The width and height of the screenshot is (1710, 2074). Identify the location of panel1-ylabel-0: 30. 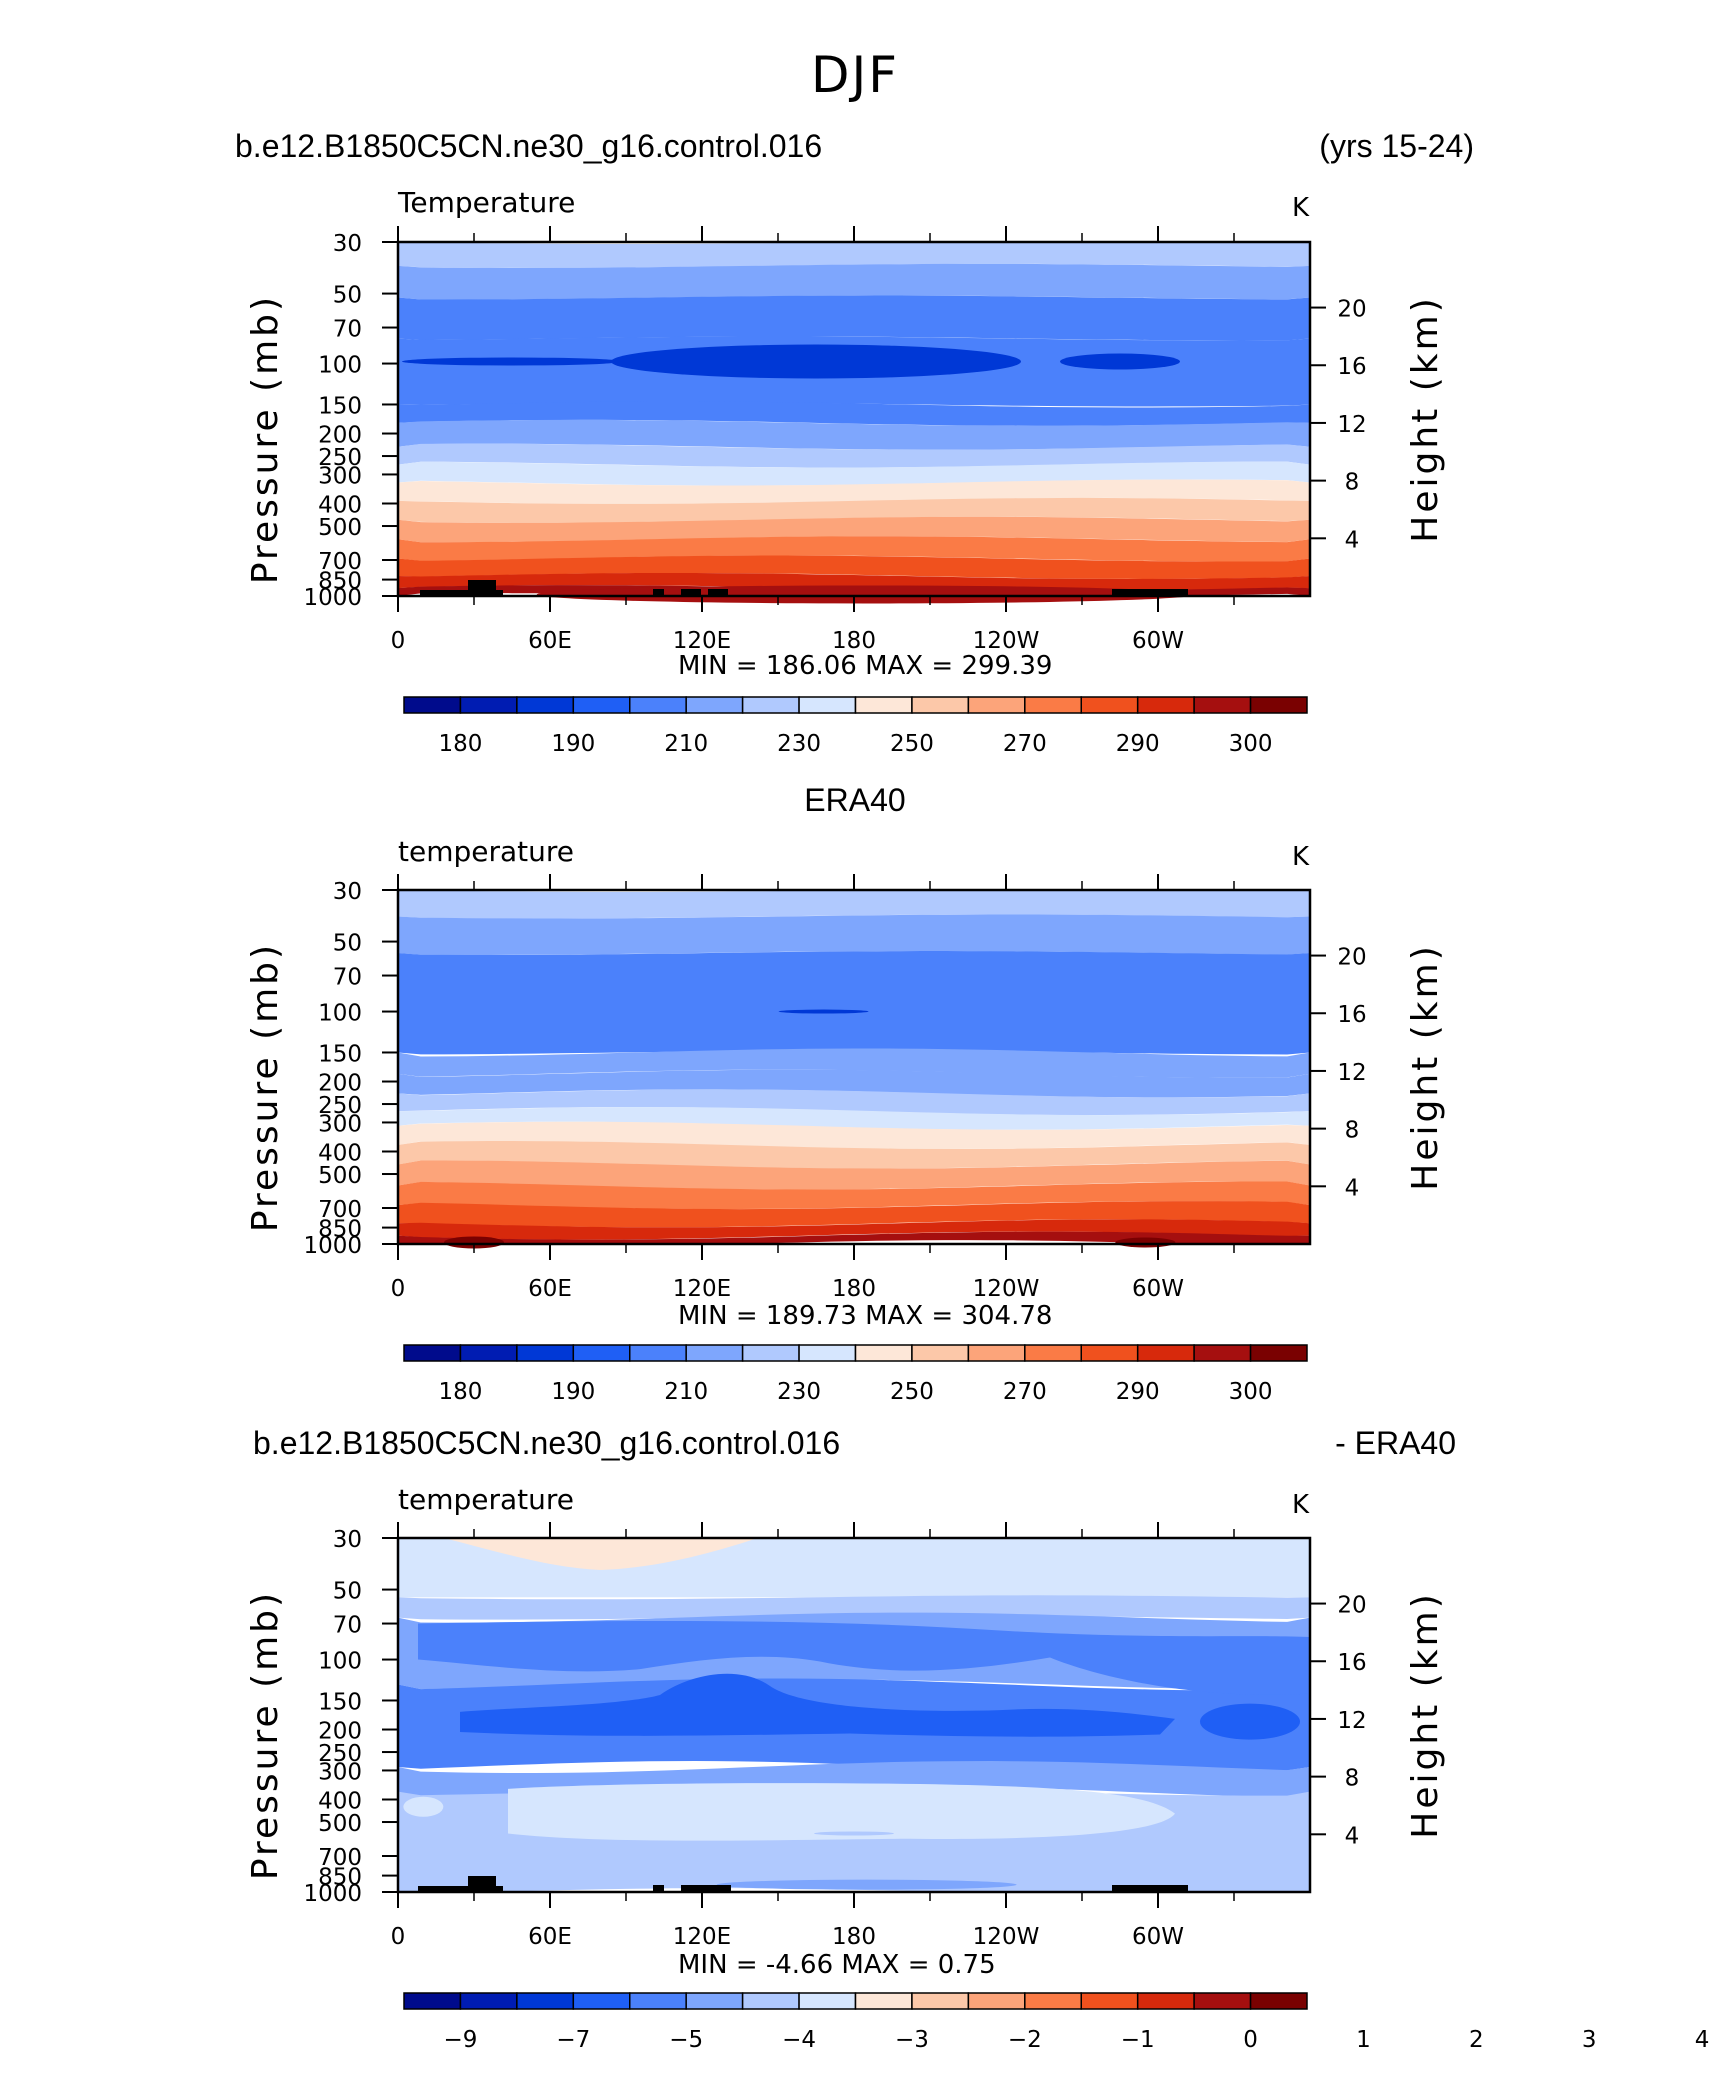
(347, 244).